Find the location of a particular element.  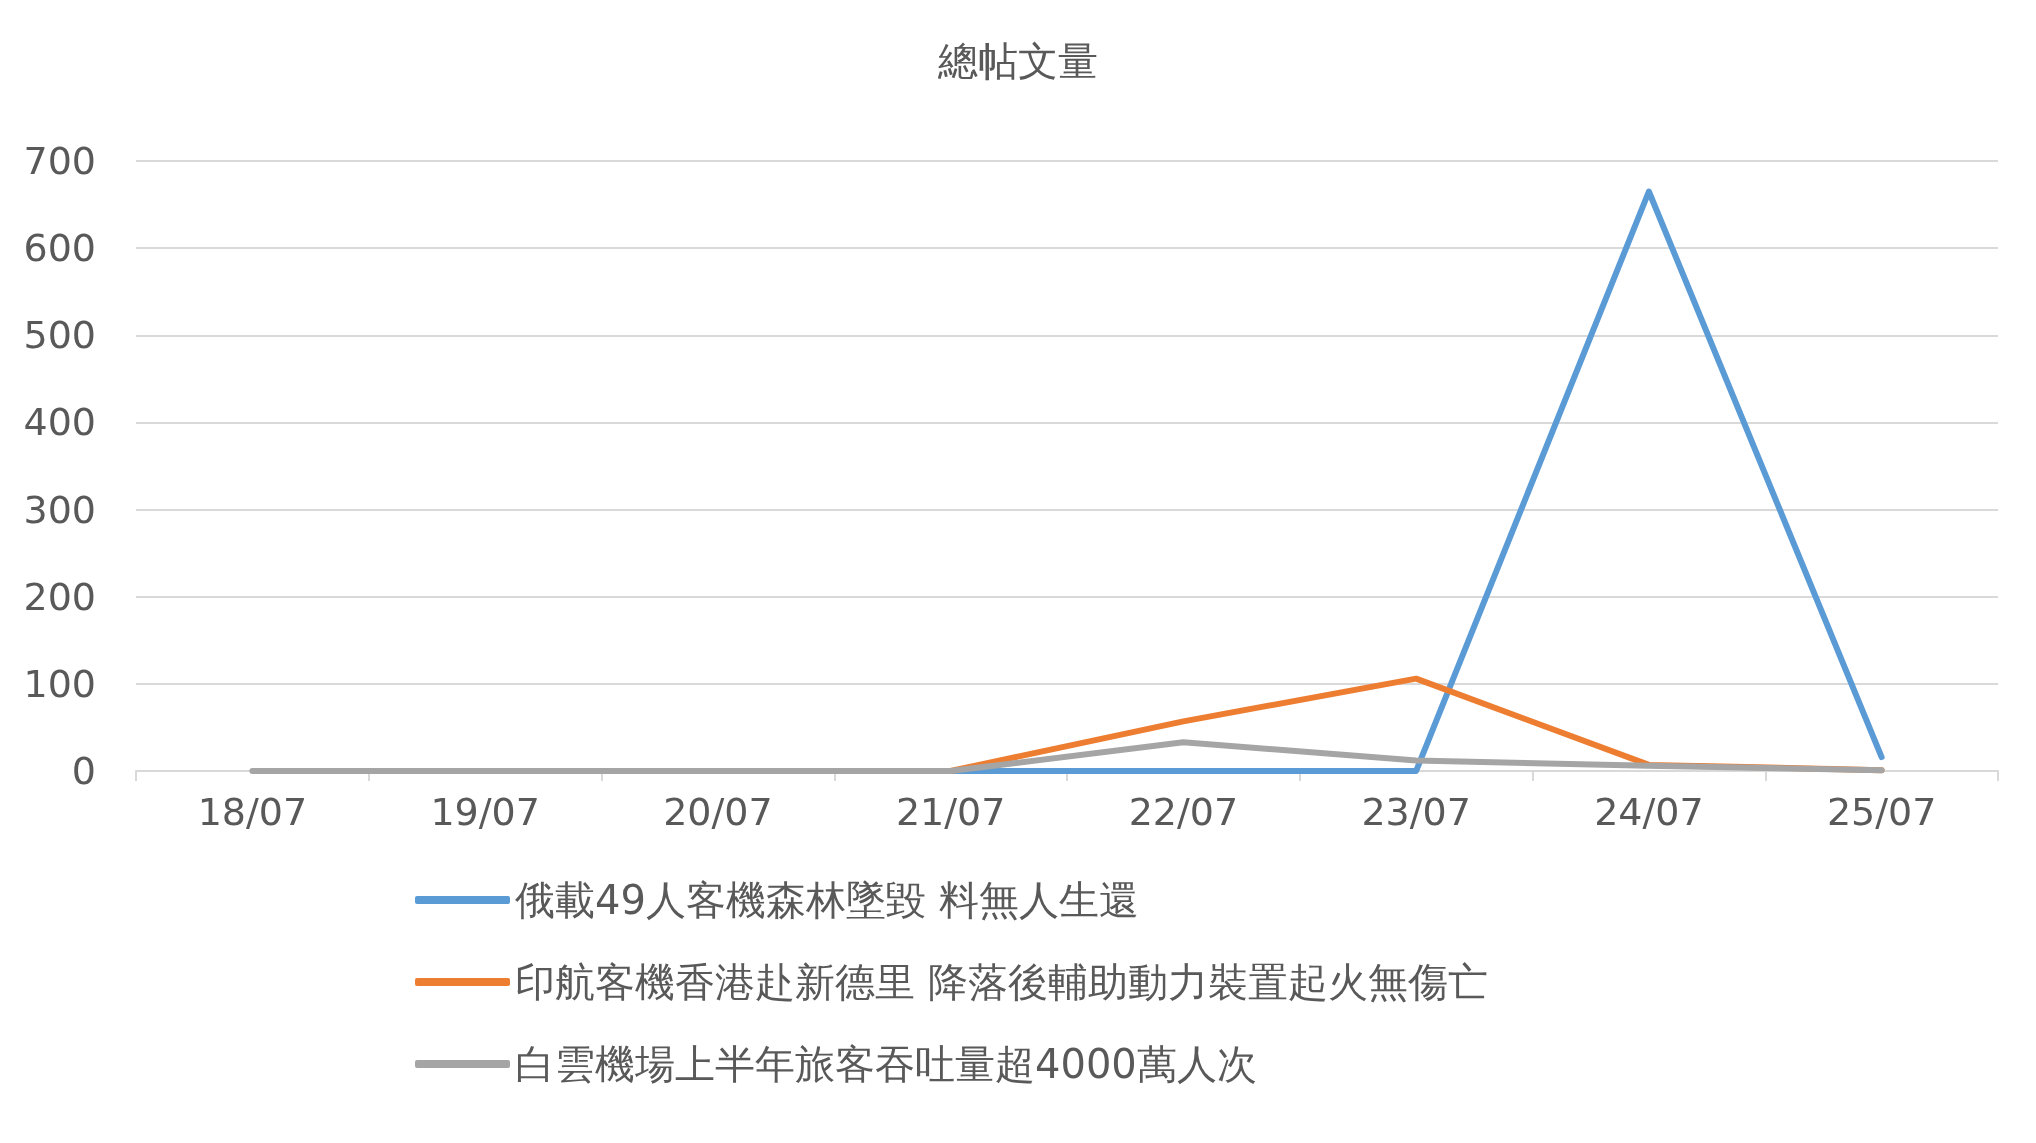

x-tick-label: 20/07 is located at coordinates (718, 812).